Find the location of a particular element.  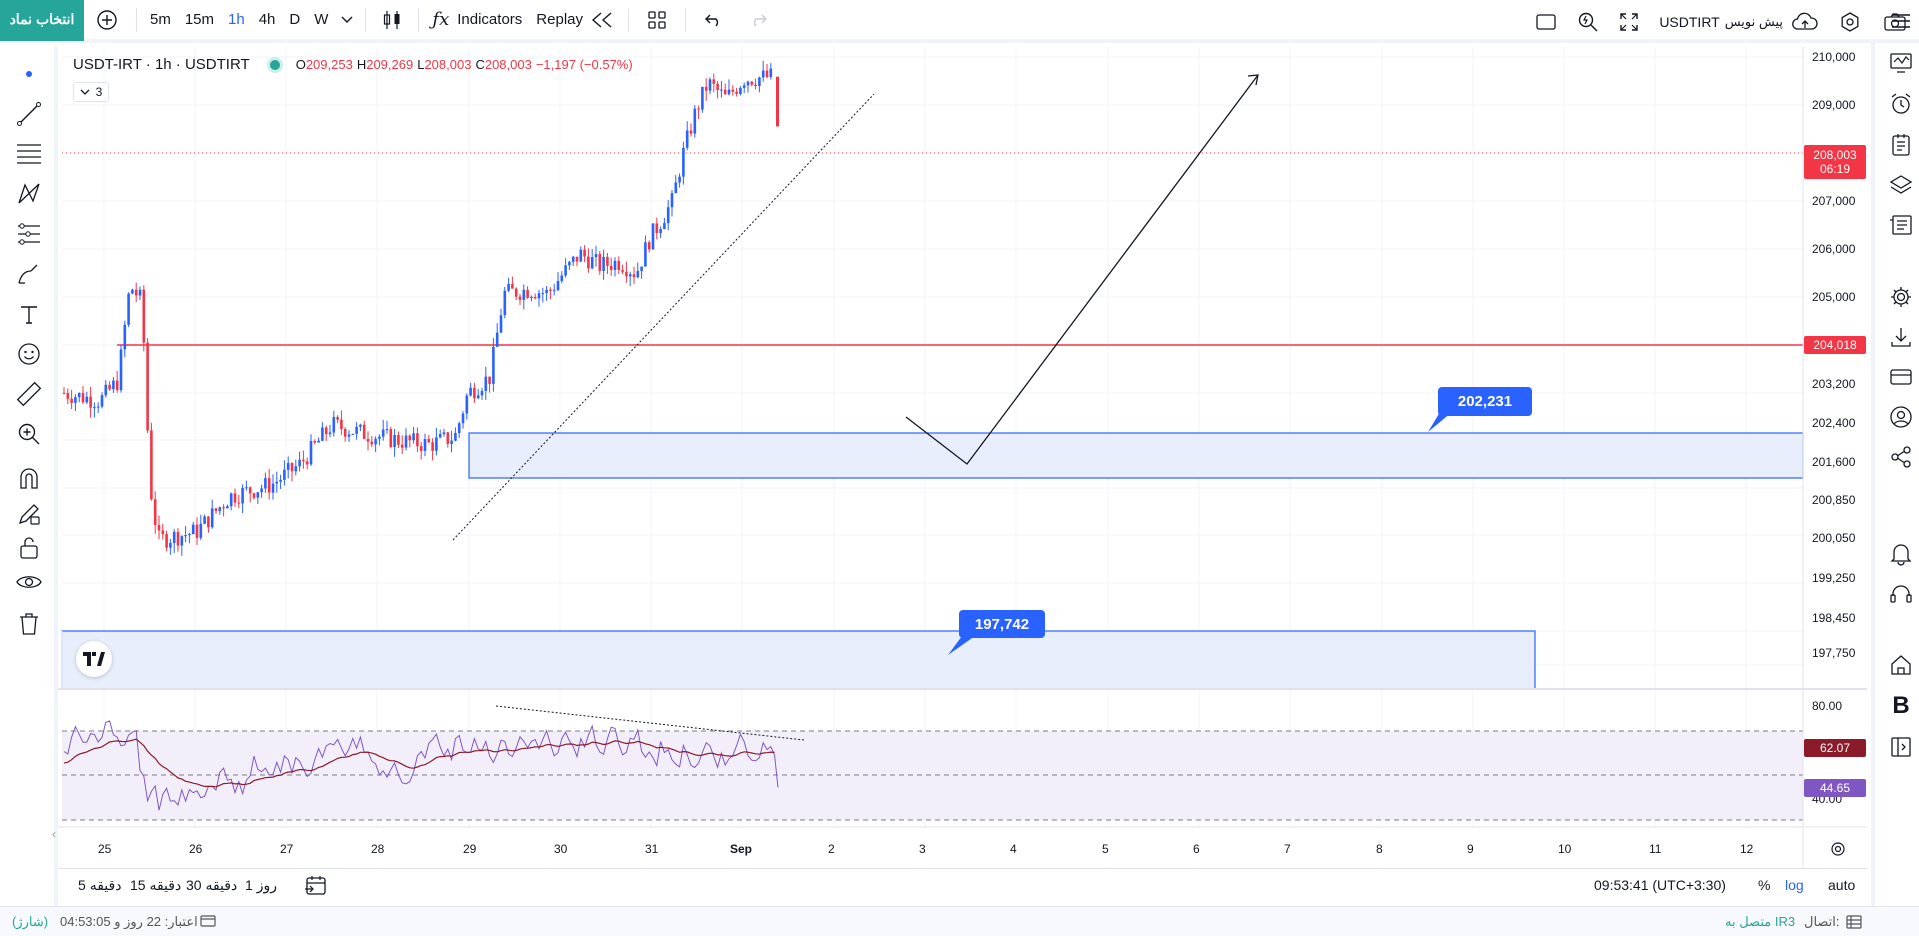

collapse-toolbar-icon: ‹ is located at coordinates (54, 834).